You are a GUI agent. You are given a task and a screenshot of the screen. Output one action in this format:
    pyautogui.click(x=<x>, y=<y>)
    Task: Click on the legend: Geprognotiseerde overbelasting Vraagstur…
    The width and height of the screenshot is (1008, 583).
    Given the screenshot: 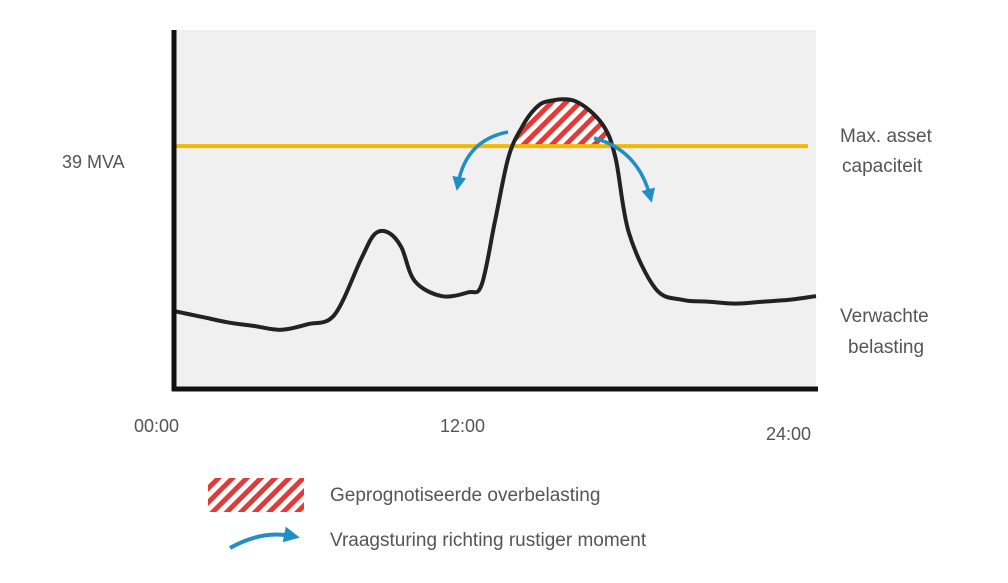 What is the action you would take?
    pyautogui.click(x=427, y=514)
    